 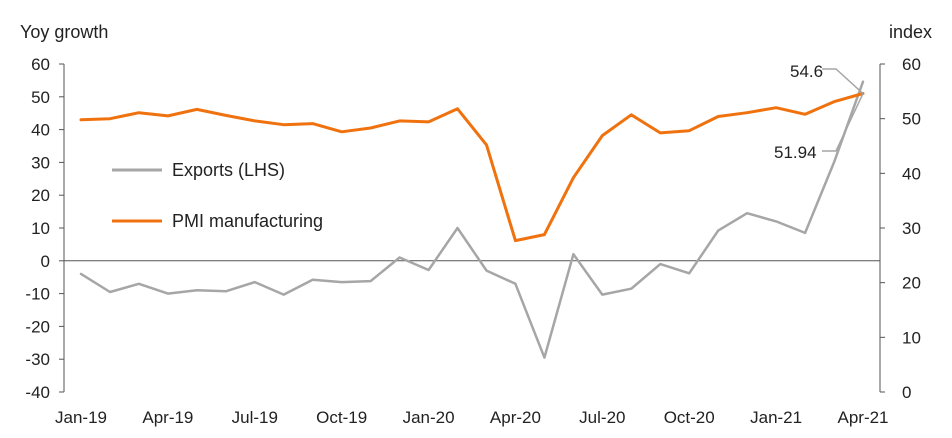 What do you see at coordinates (40, 195) in the screenshot?
I see `y-left-tick-label: 20` at bounding box center [40, 195].